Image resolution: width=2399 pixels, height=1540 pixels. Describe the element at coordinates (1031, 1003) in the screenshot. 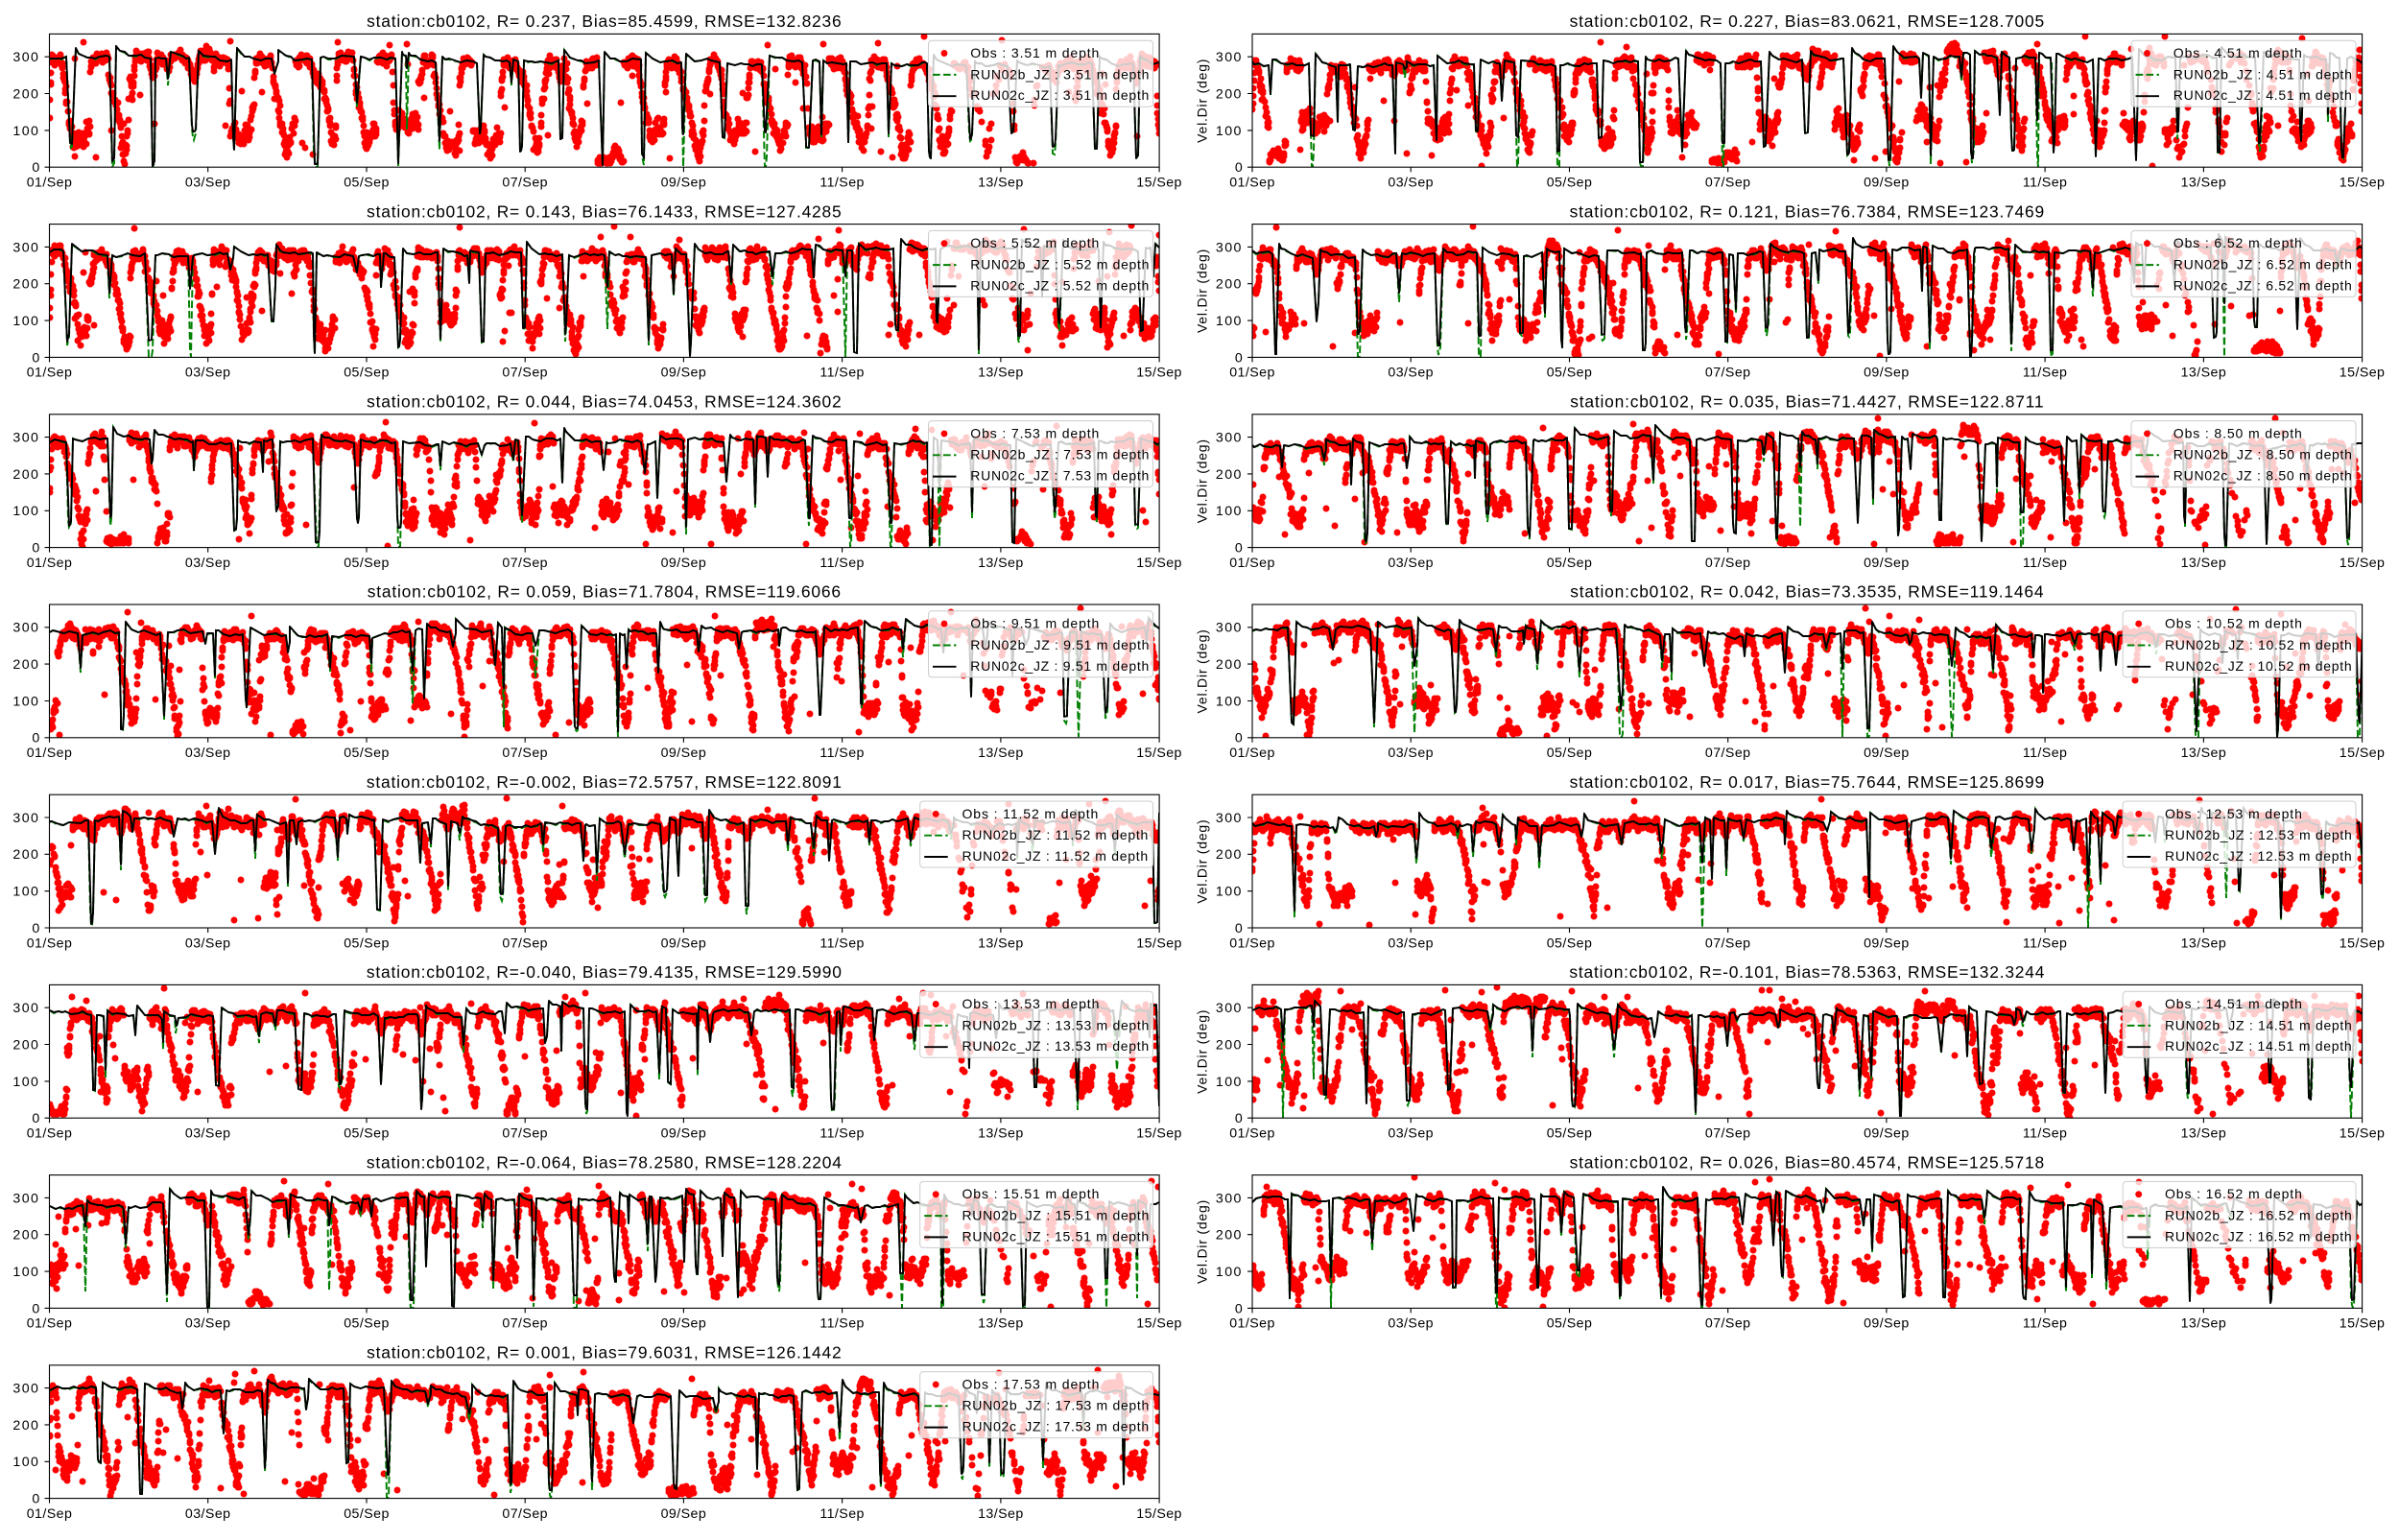

I see `svg-text: Obs : 13.53 m depth` at that location.